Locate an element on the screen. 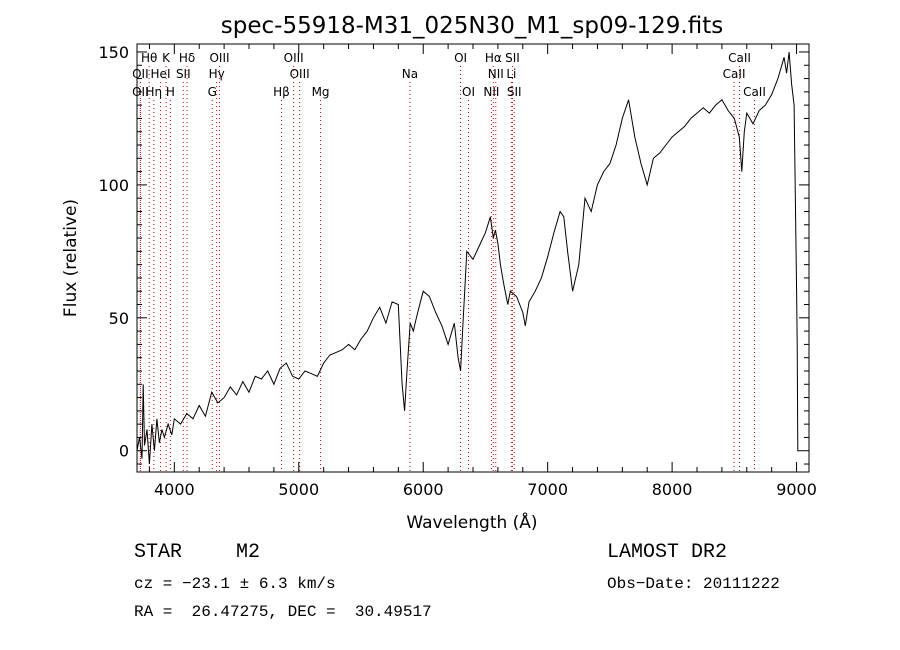 This screenshot has width=900, height=650. x-tick-label: 5000 is located at coordinates (298, 489).